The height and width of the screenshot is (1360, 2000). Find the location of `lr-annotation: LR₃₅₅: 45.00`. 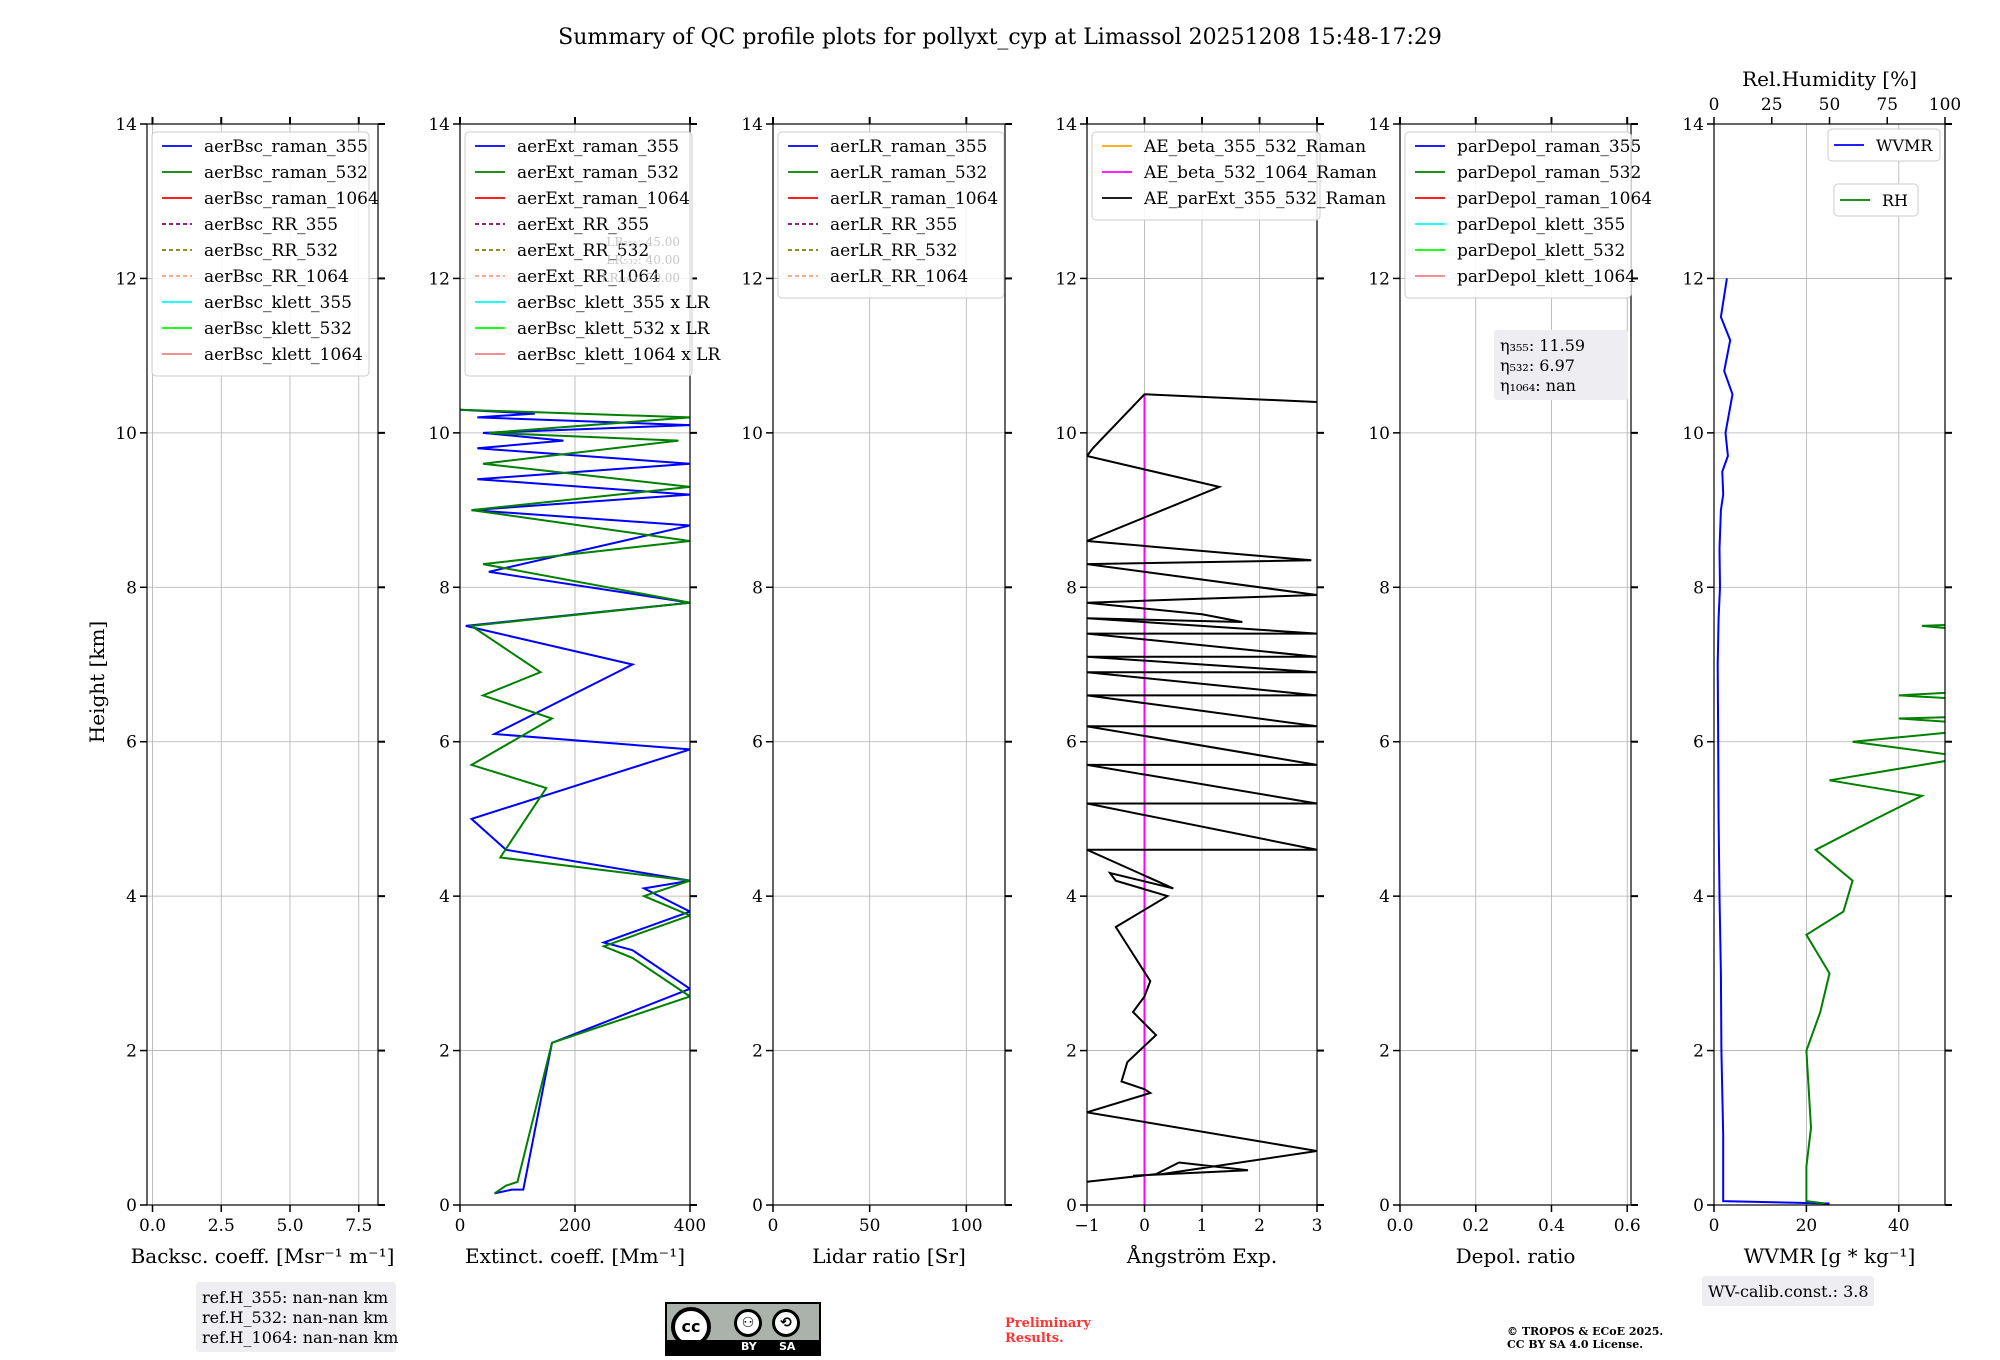

lr-annotation: LR₃₅₅: 45.00 is located at coordinates (643, 242).